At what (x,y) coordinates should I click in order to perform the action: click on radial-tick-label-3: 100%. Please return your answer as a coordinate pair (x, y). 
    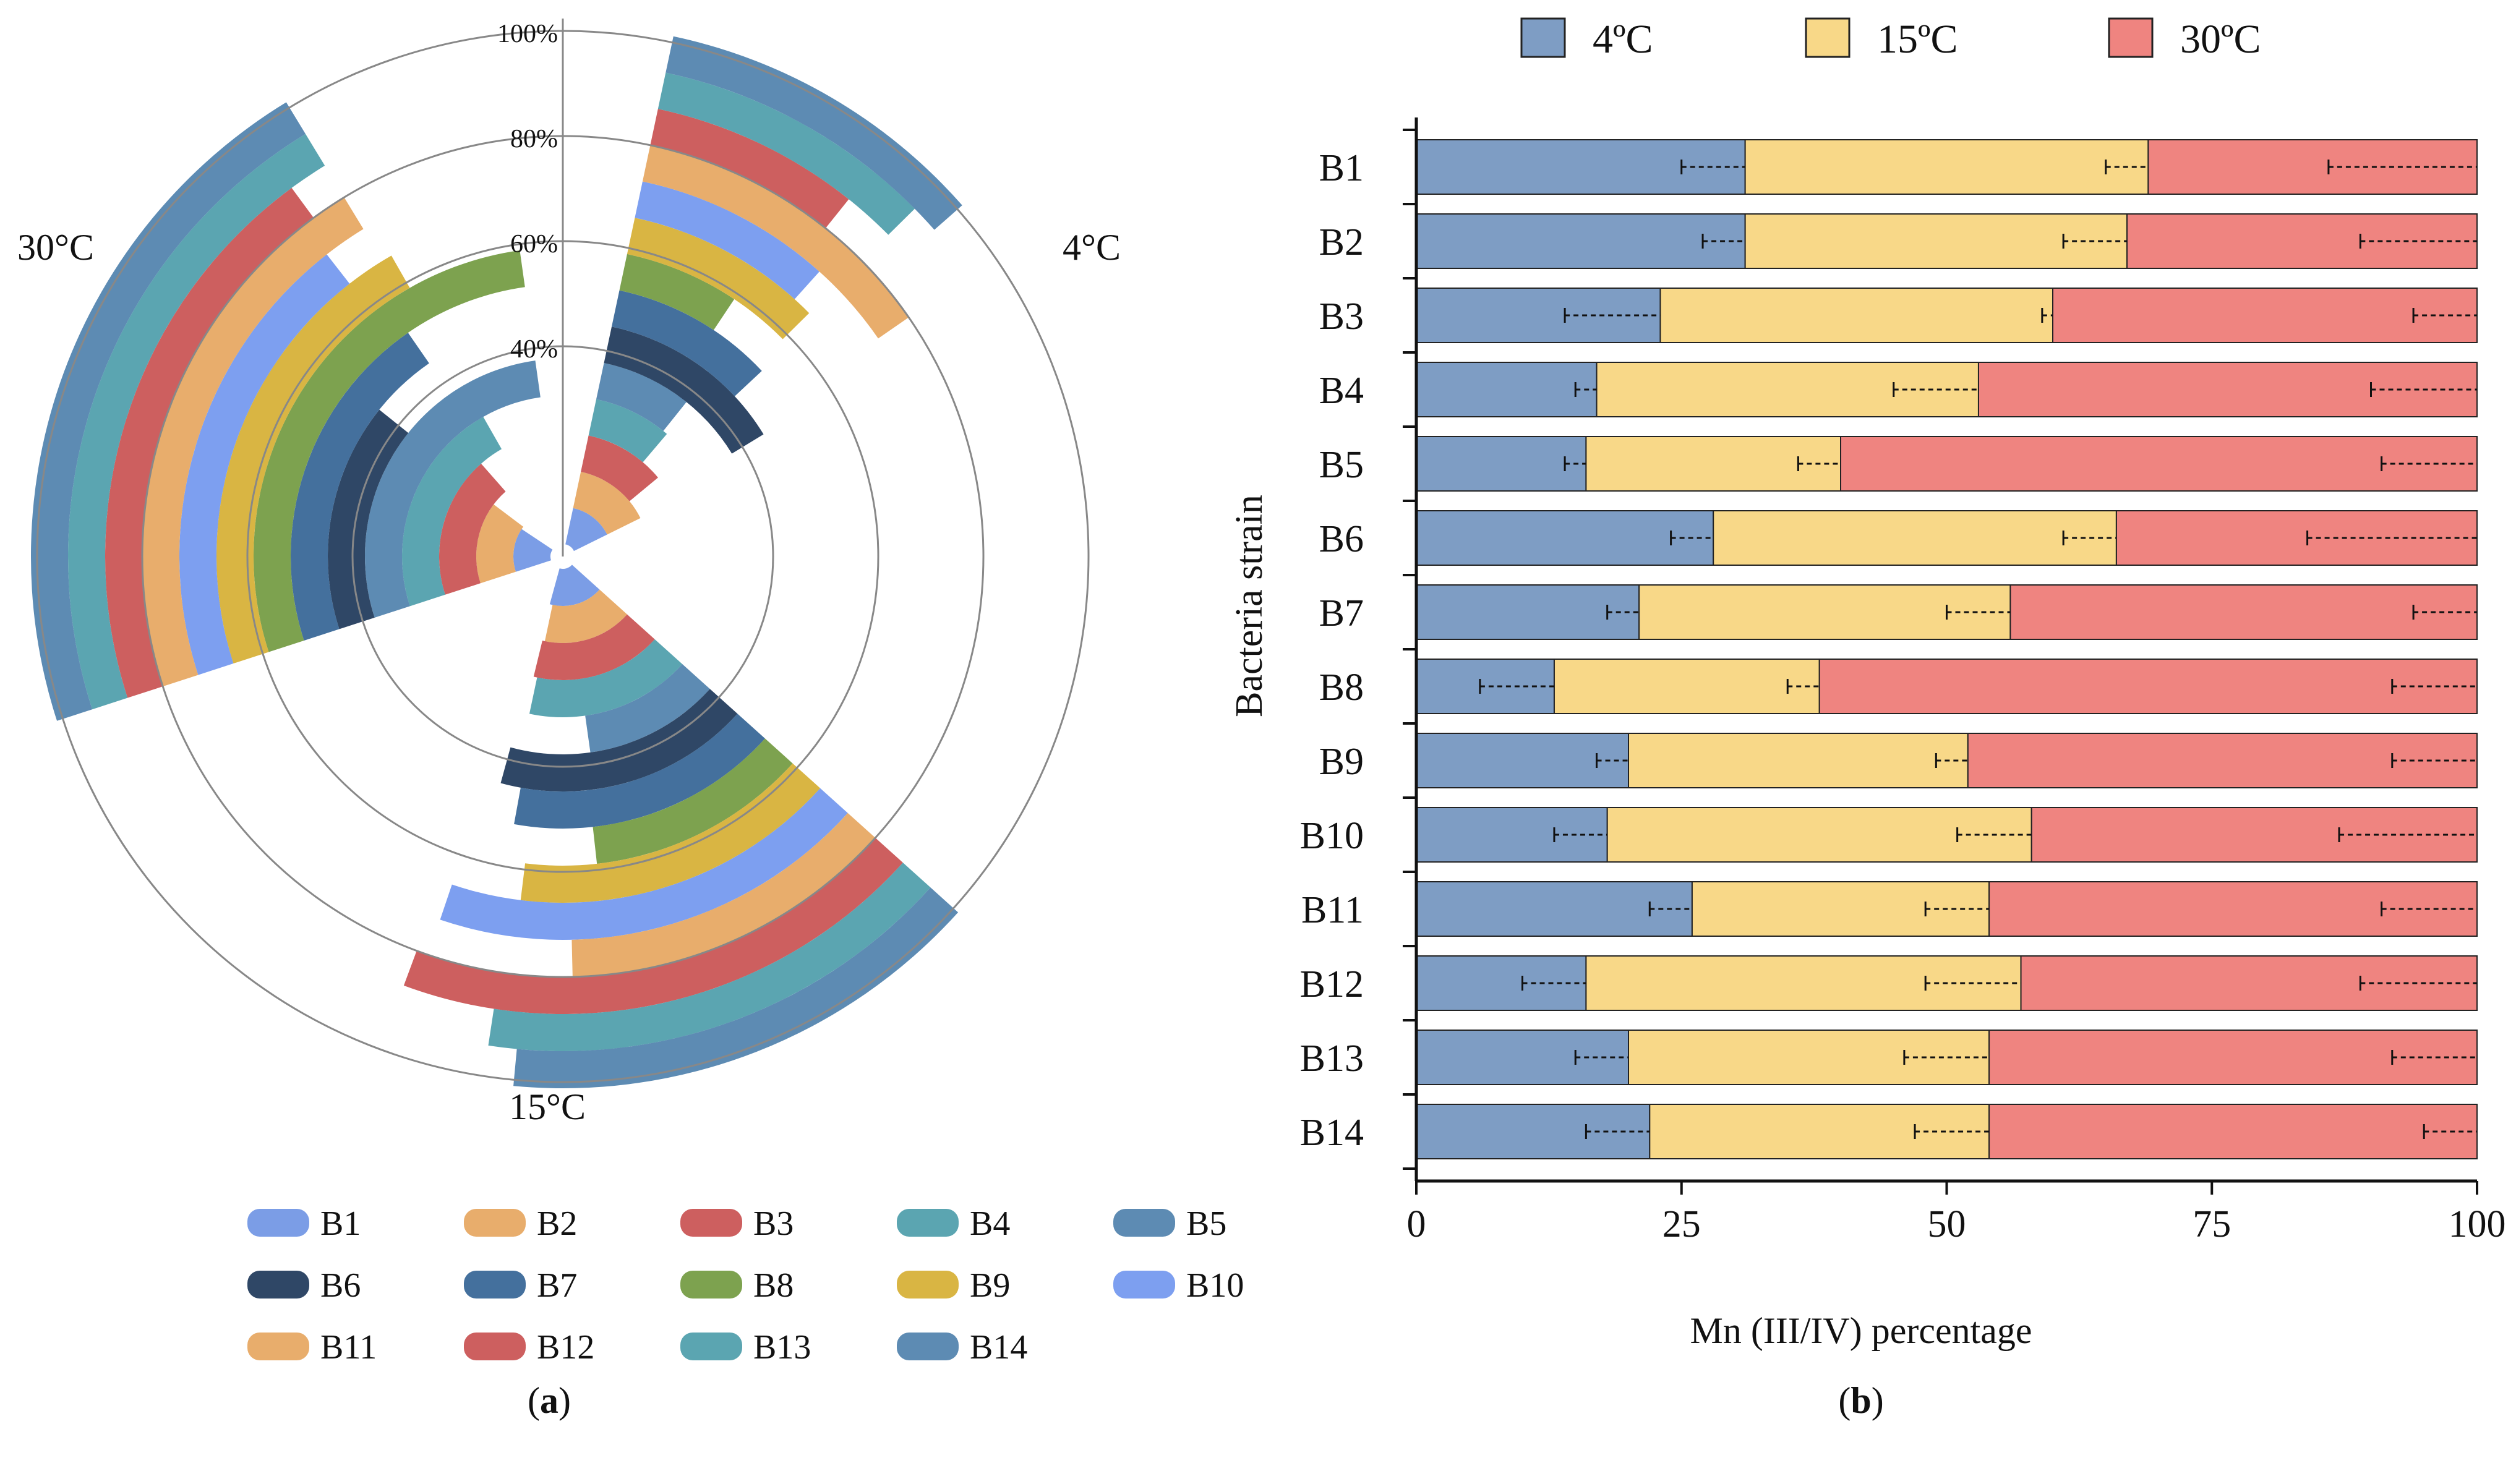
    Looking at the image, I should click on (527, 34).